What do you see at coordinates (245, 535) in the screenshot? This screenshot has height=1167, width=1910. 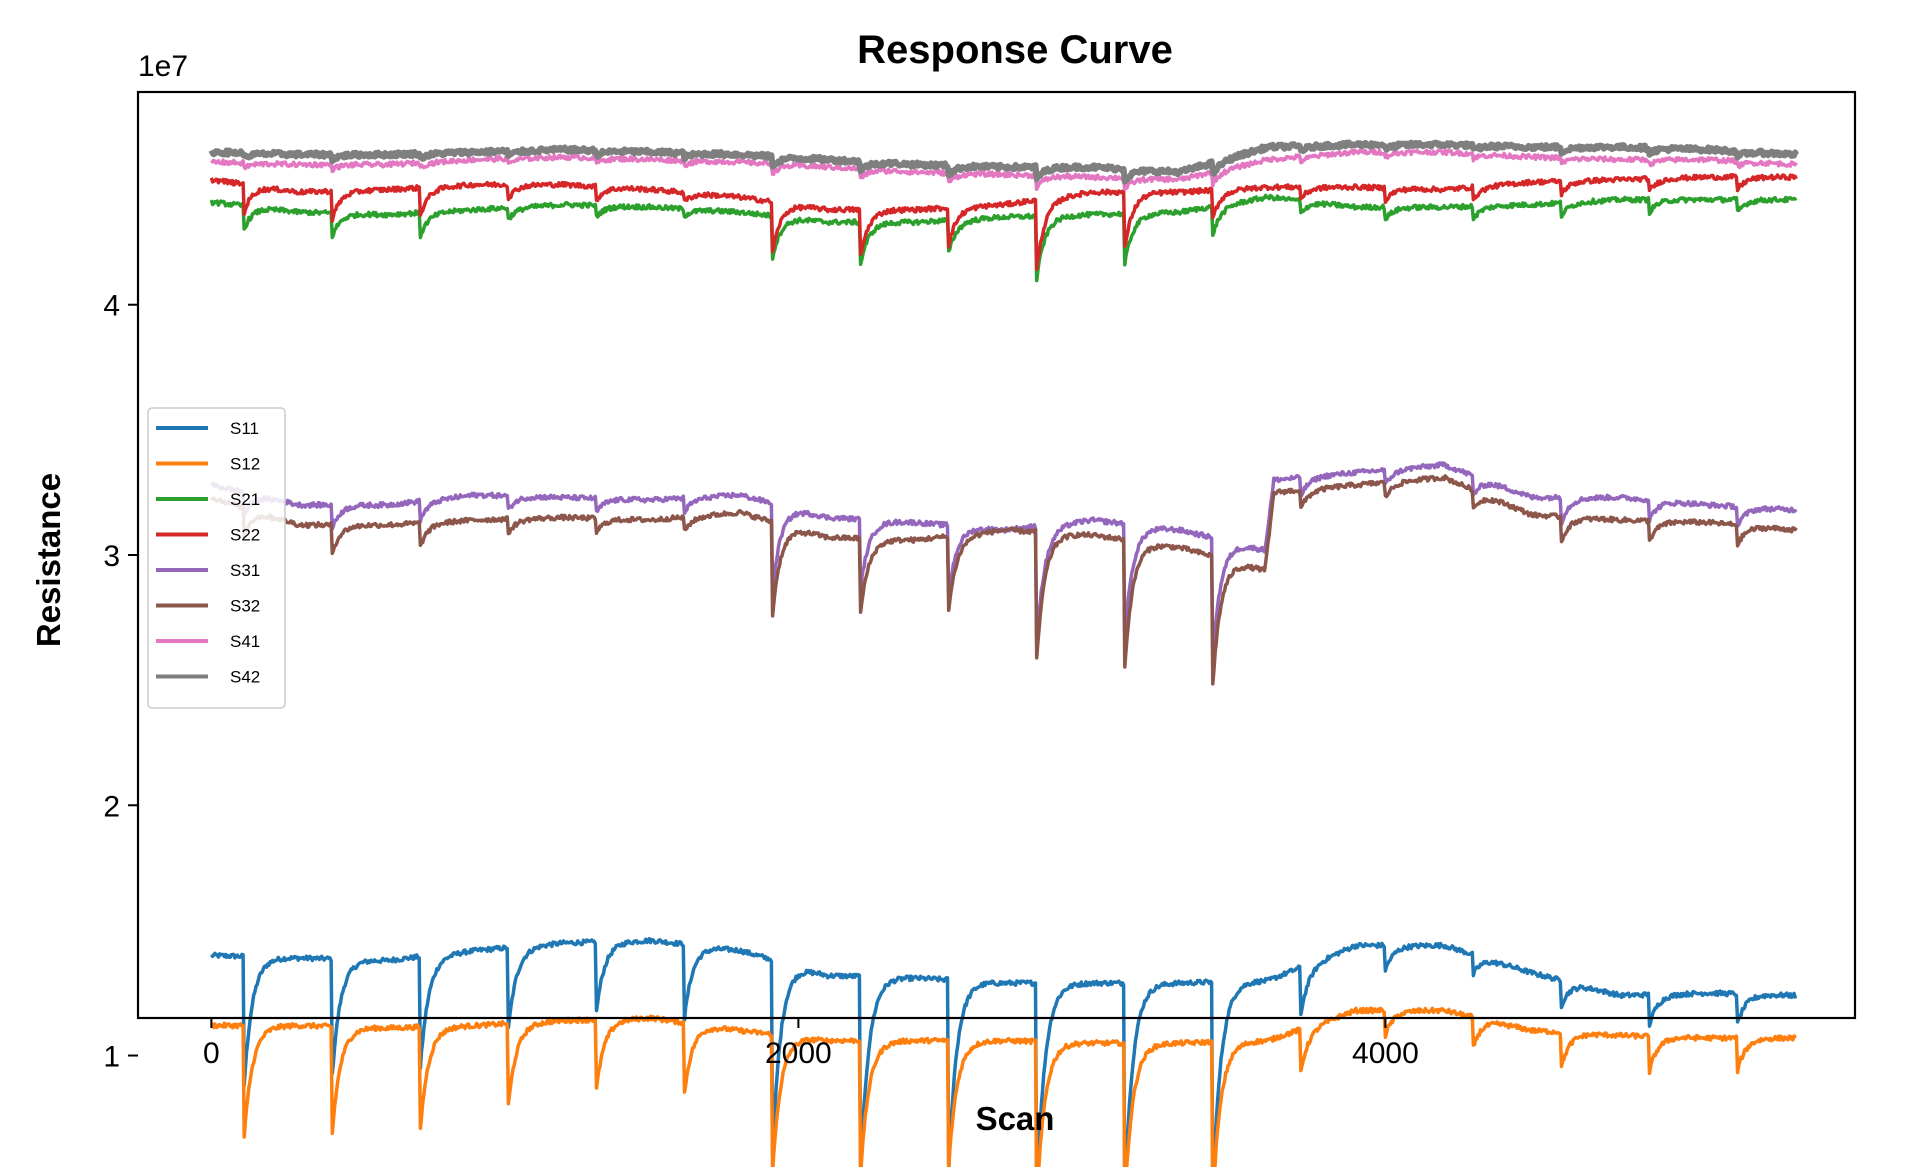 I see `legend-label: S22` at bounding box center [245, 535].